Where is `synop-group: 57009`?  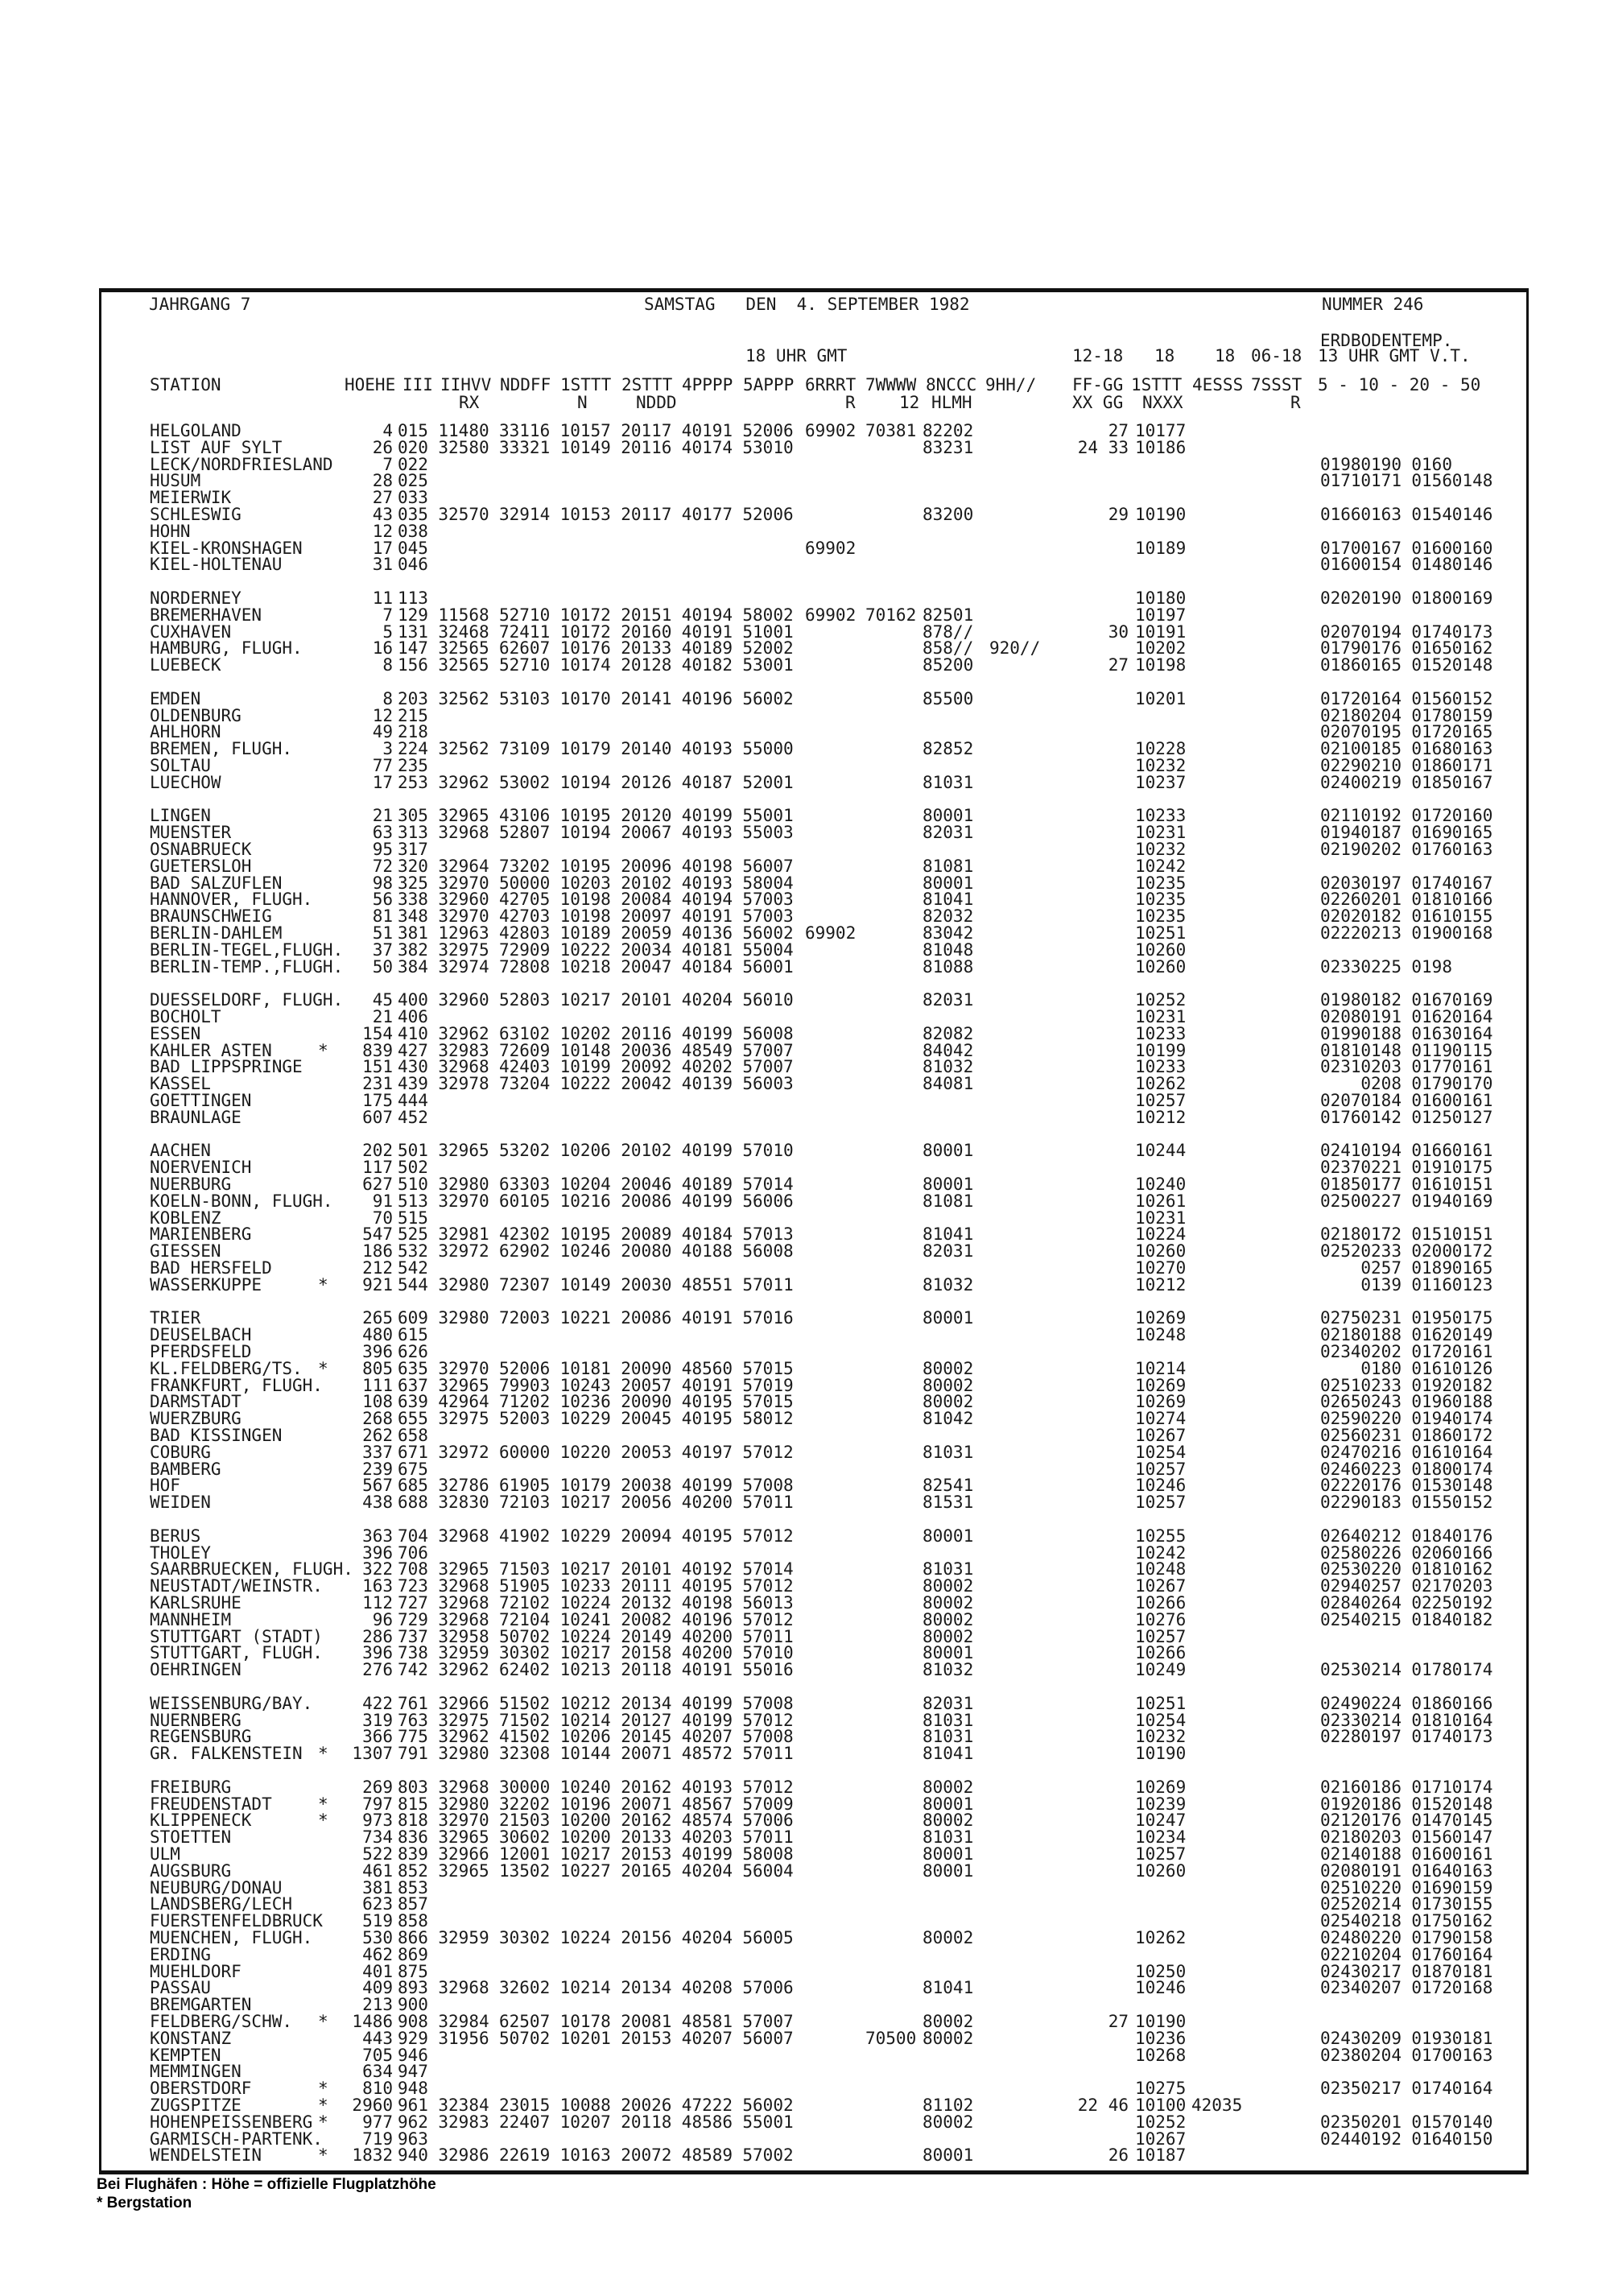 synop-group: 57009 is located at coordinates (768, 1804).